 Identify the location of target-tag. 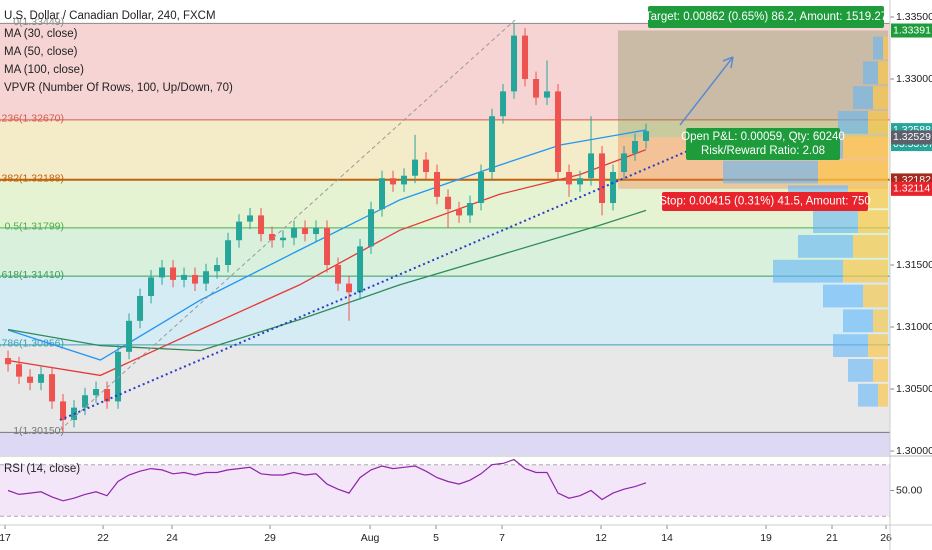
(911, 30).